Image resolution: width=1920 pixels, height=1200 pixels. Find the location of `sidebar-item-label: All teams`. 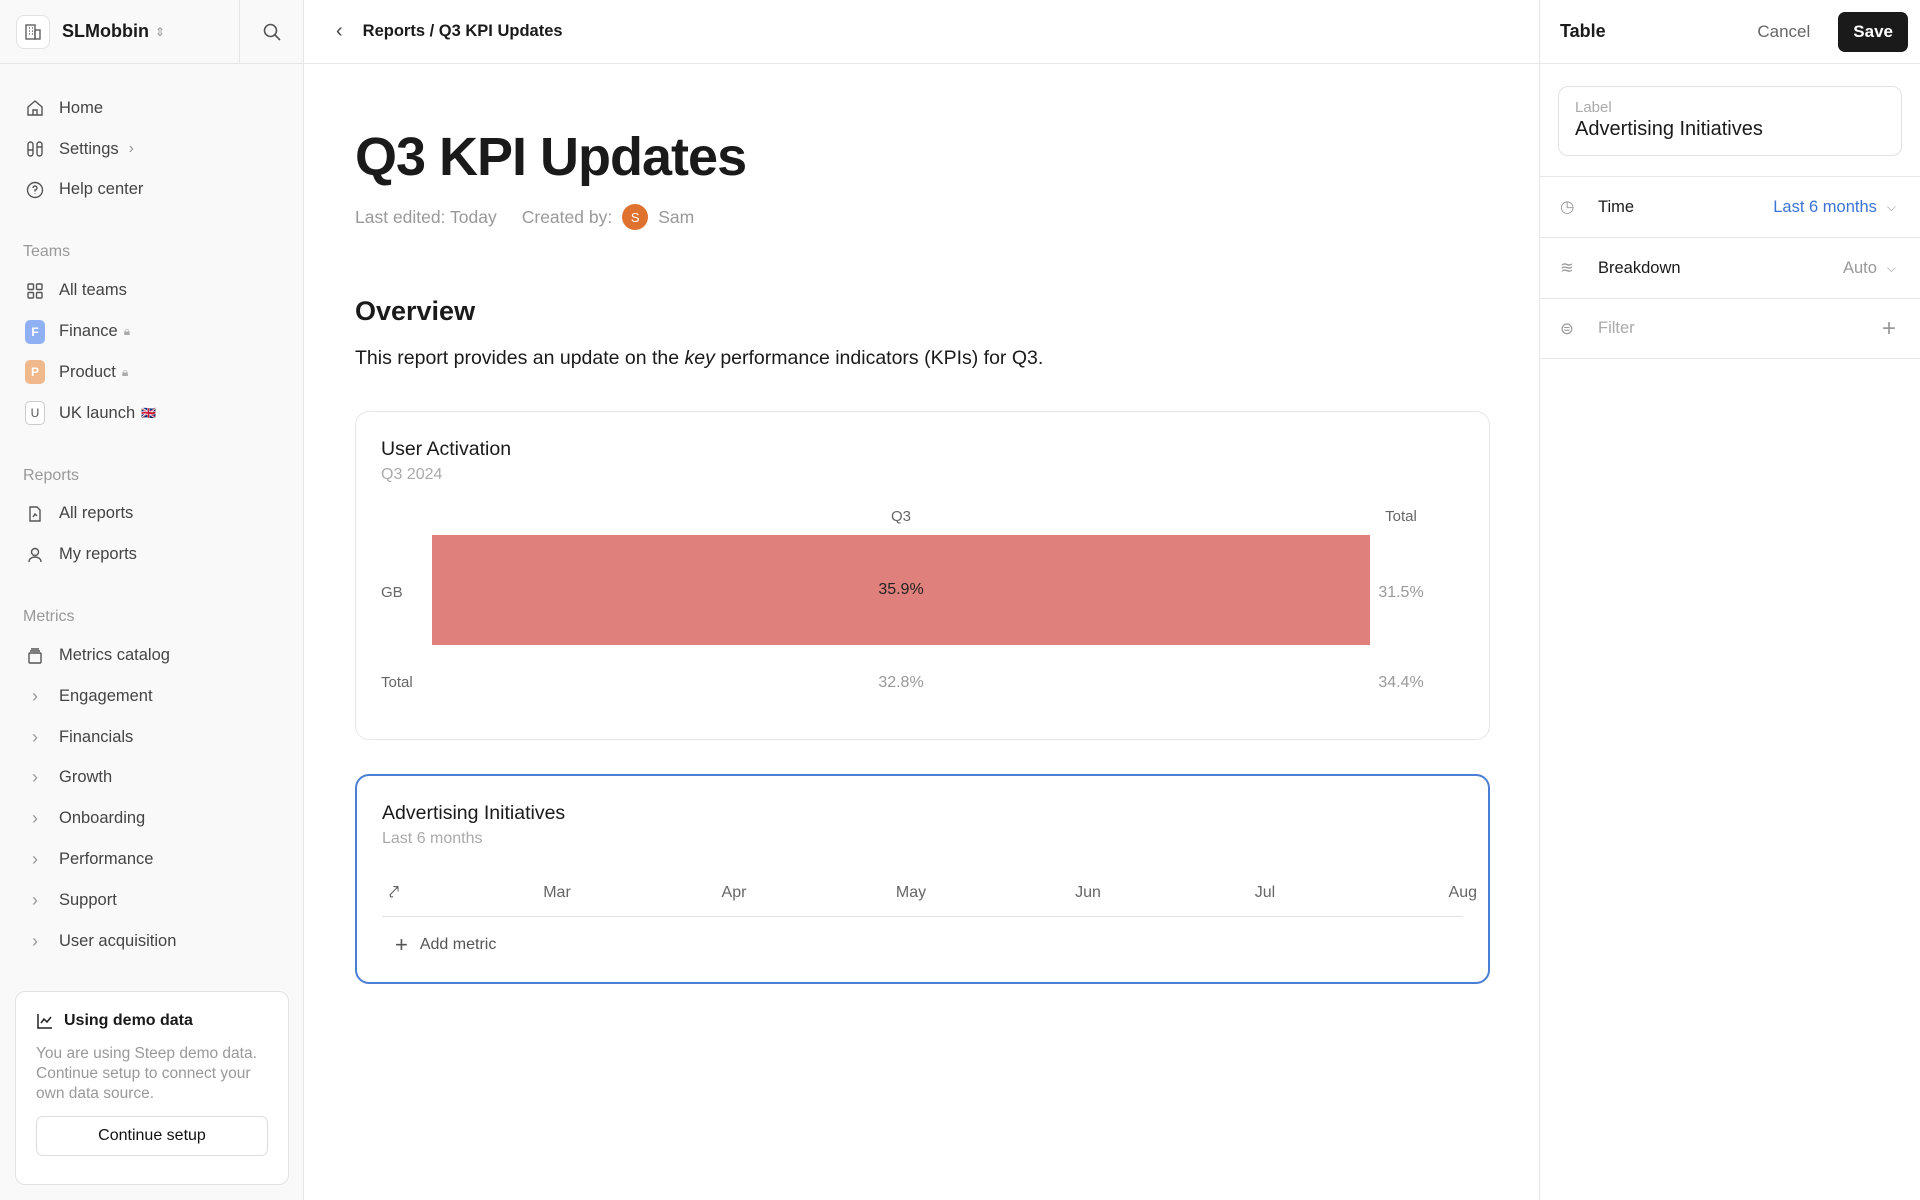

sidebar-item-label: All teams is located at coordinates (93, 290).